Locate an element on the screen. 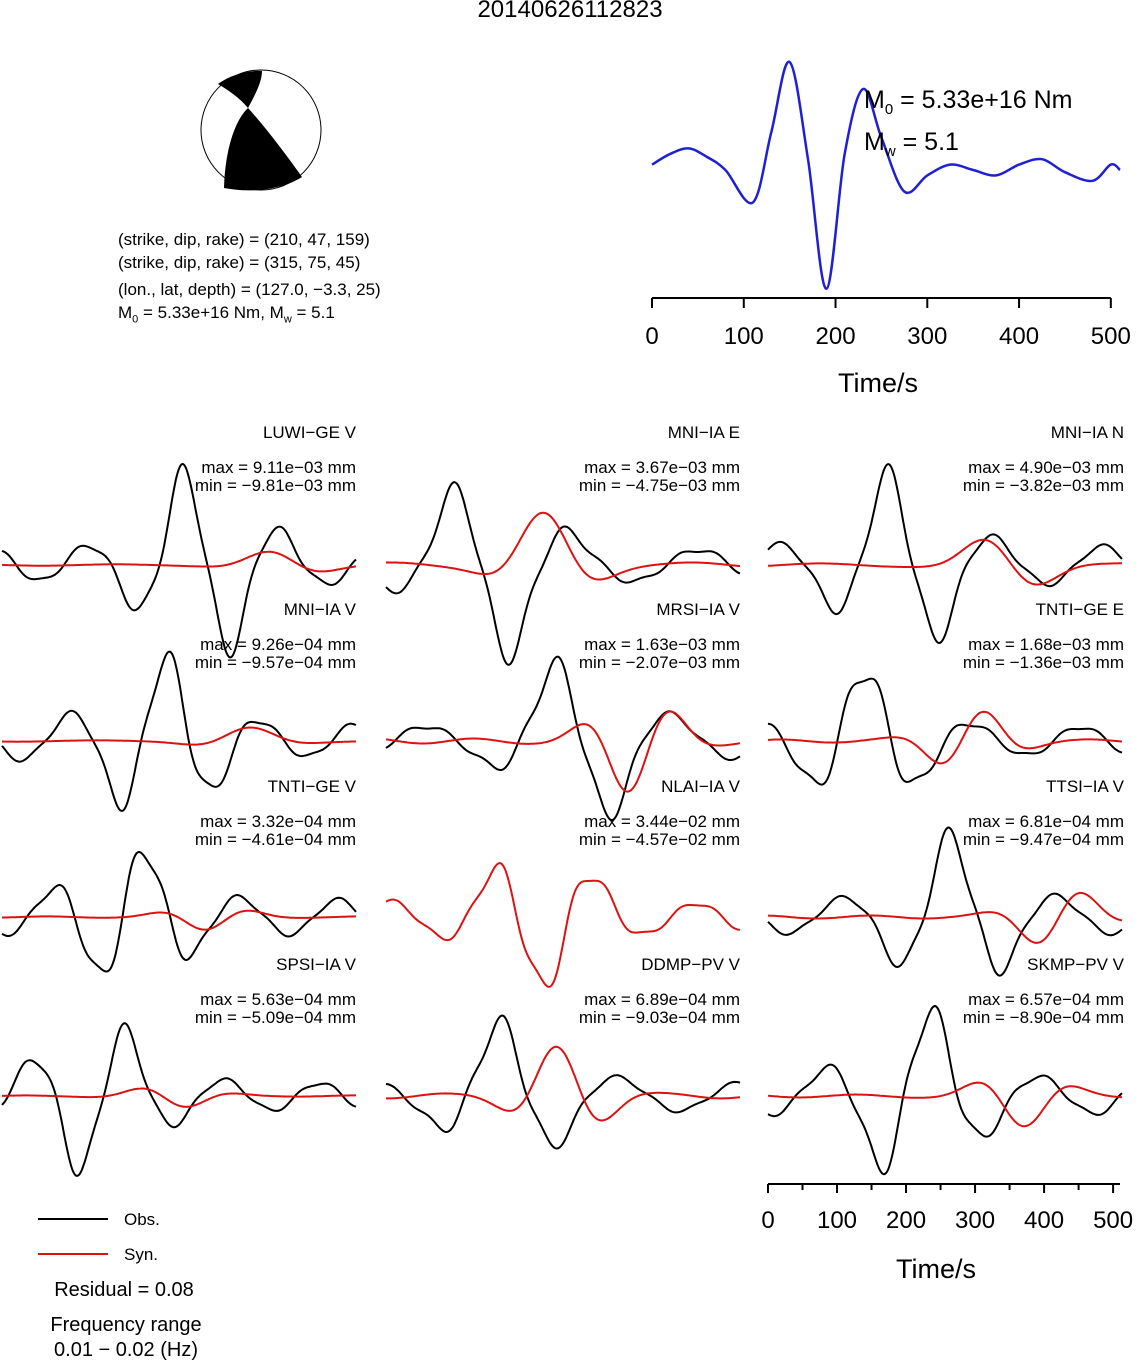 Image resolution: width=1140 pixels, height=1363 pixels. legend-obs-label: Obs. is located at coordinates (142, 1219).